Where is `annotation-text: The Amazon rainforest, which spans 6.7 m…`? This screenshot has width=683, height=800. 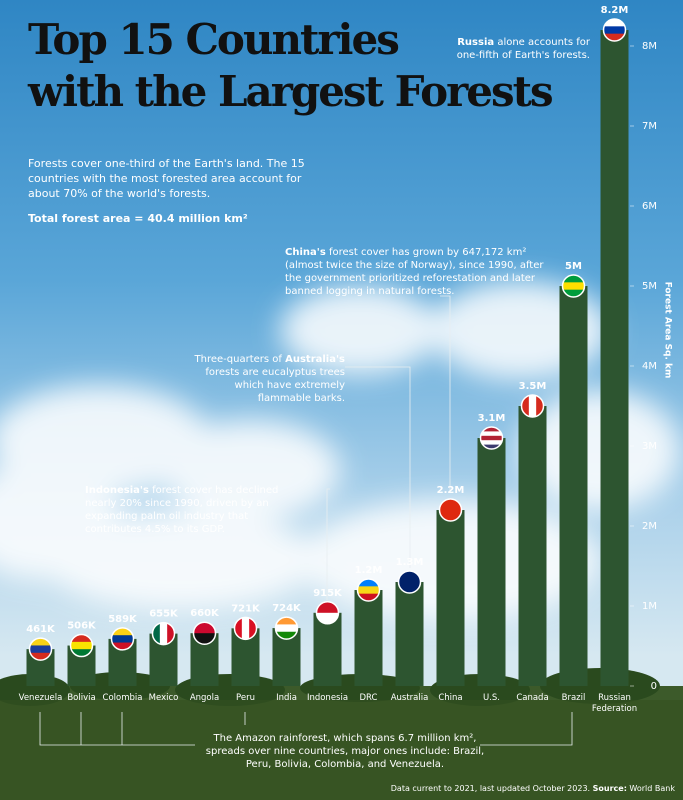 annotation-text: The Amazon rainforest, which spans 6.7 m… is located at coordinates (345, 751).